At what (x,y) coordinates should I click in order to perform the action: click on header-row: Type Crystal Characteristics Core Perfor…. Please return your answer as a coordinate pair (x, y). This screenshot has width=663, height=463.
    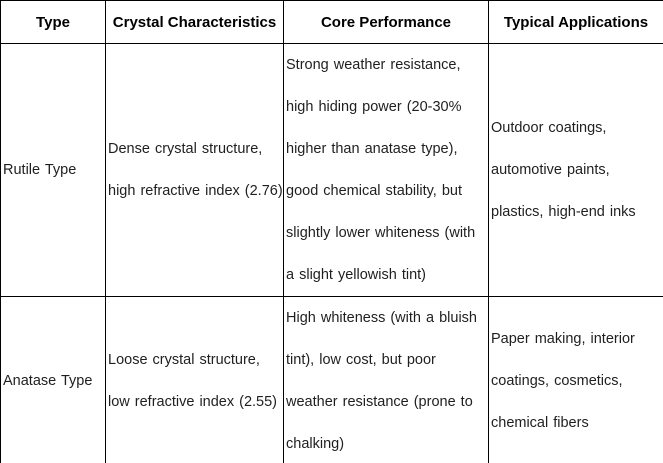
    Looking at the image, I should click on (331, 22).